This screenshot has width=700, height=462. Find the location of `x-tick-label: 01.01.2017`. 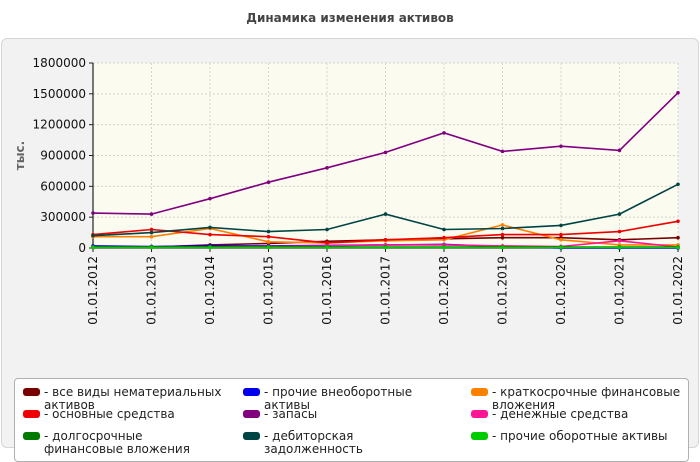

x-tick-label: 01.01.2017 is located at coordinates (386, 290).